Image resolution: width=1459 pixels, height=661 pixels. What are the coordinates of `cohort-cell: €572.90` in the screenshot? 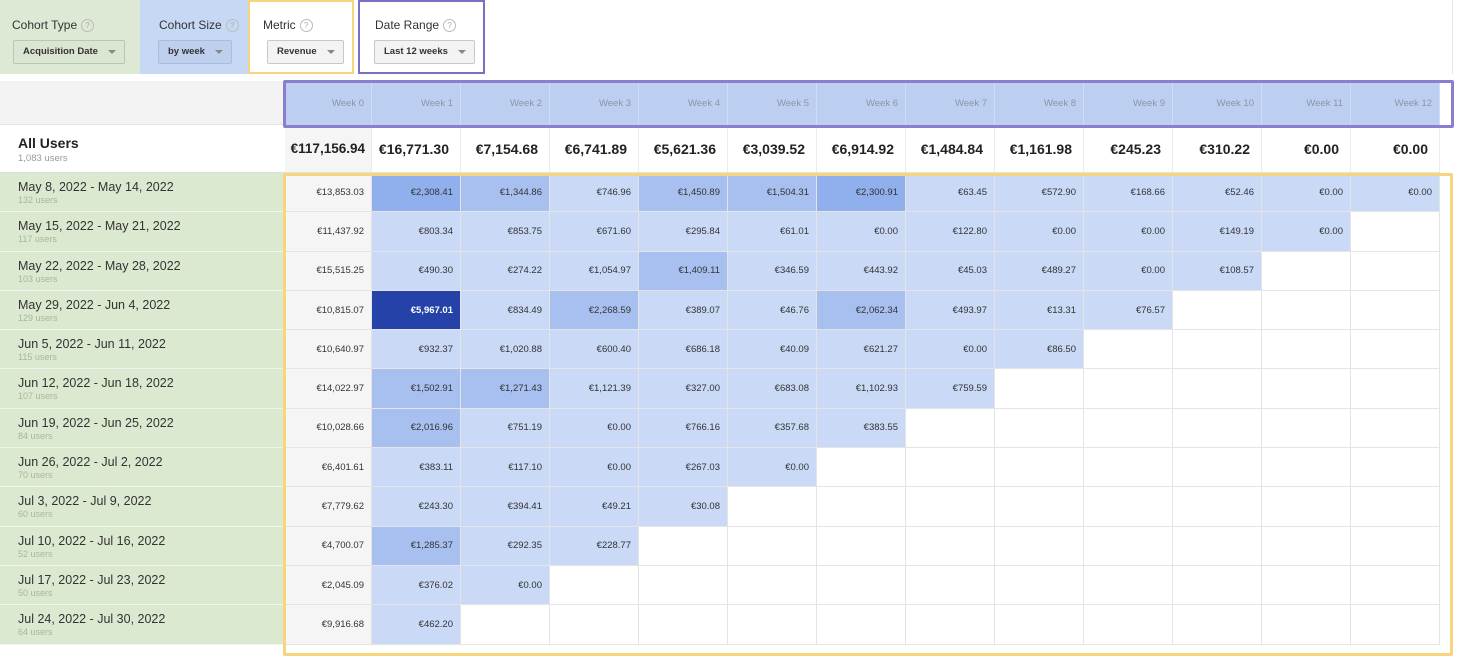 It's located at (1039, 193).